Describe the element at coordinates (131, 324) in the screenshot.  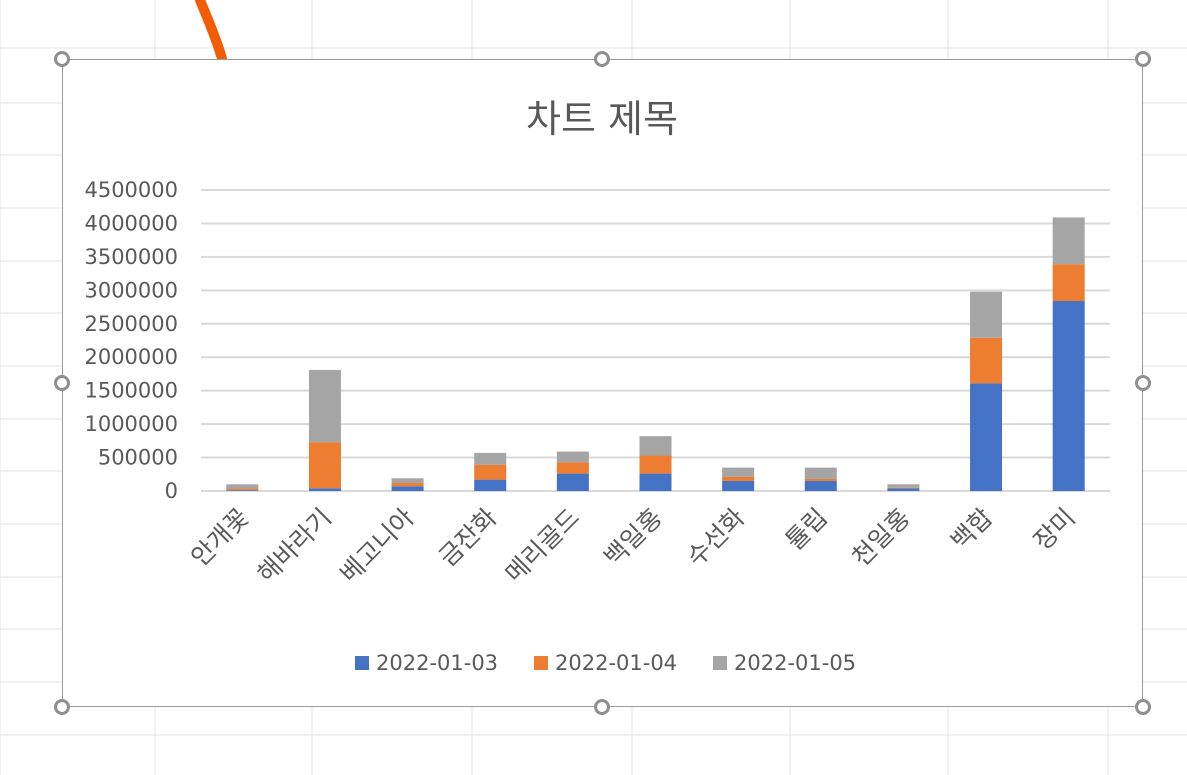
I see `y-tick-label: 2500000` at that location.